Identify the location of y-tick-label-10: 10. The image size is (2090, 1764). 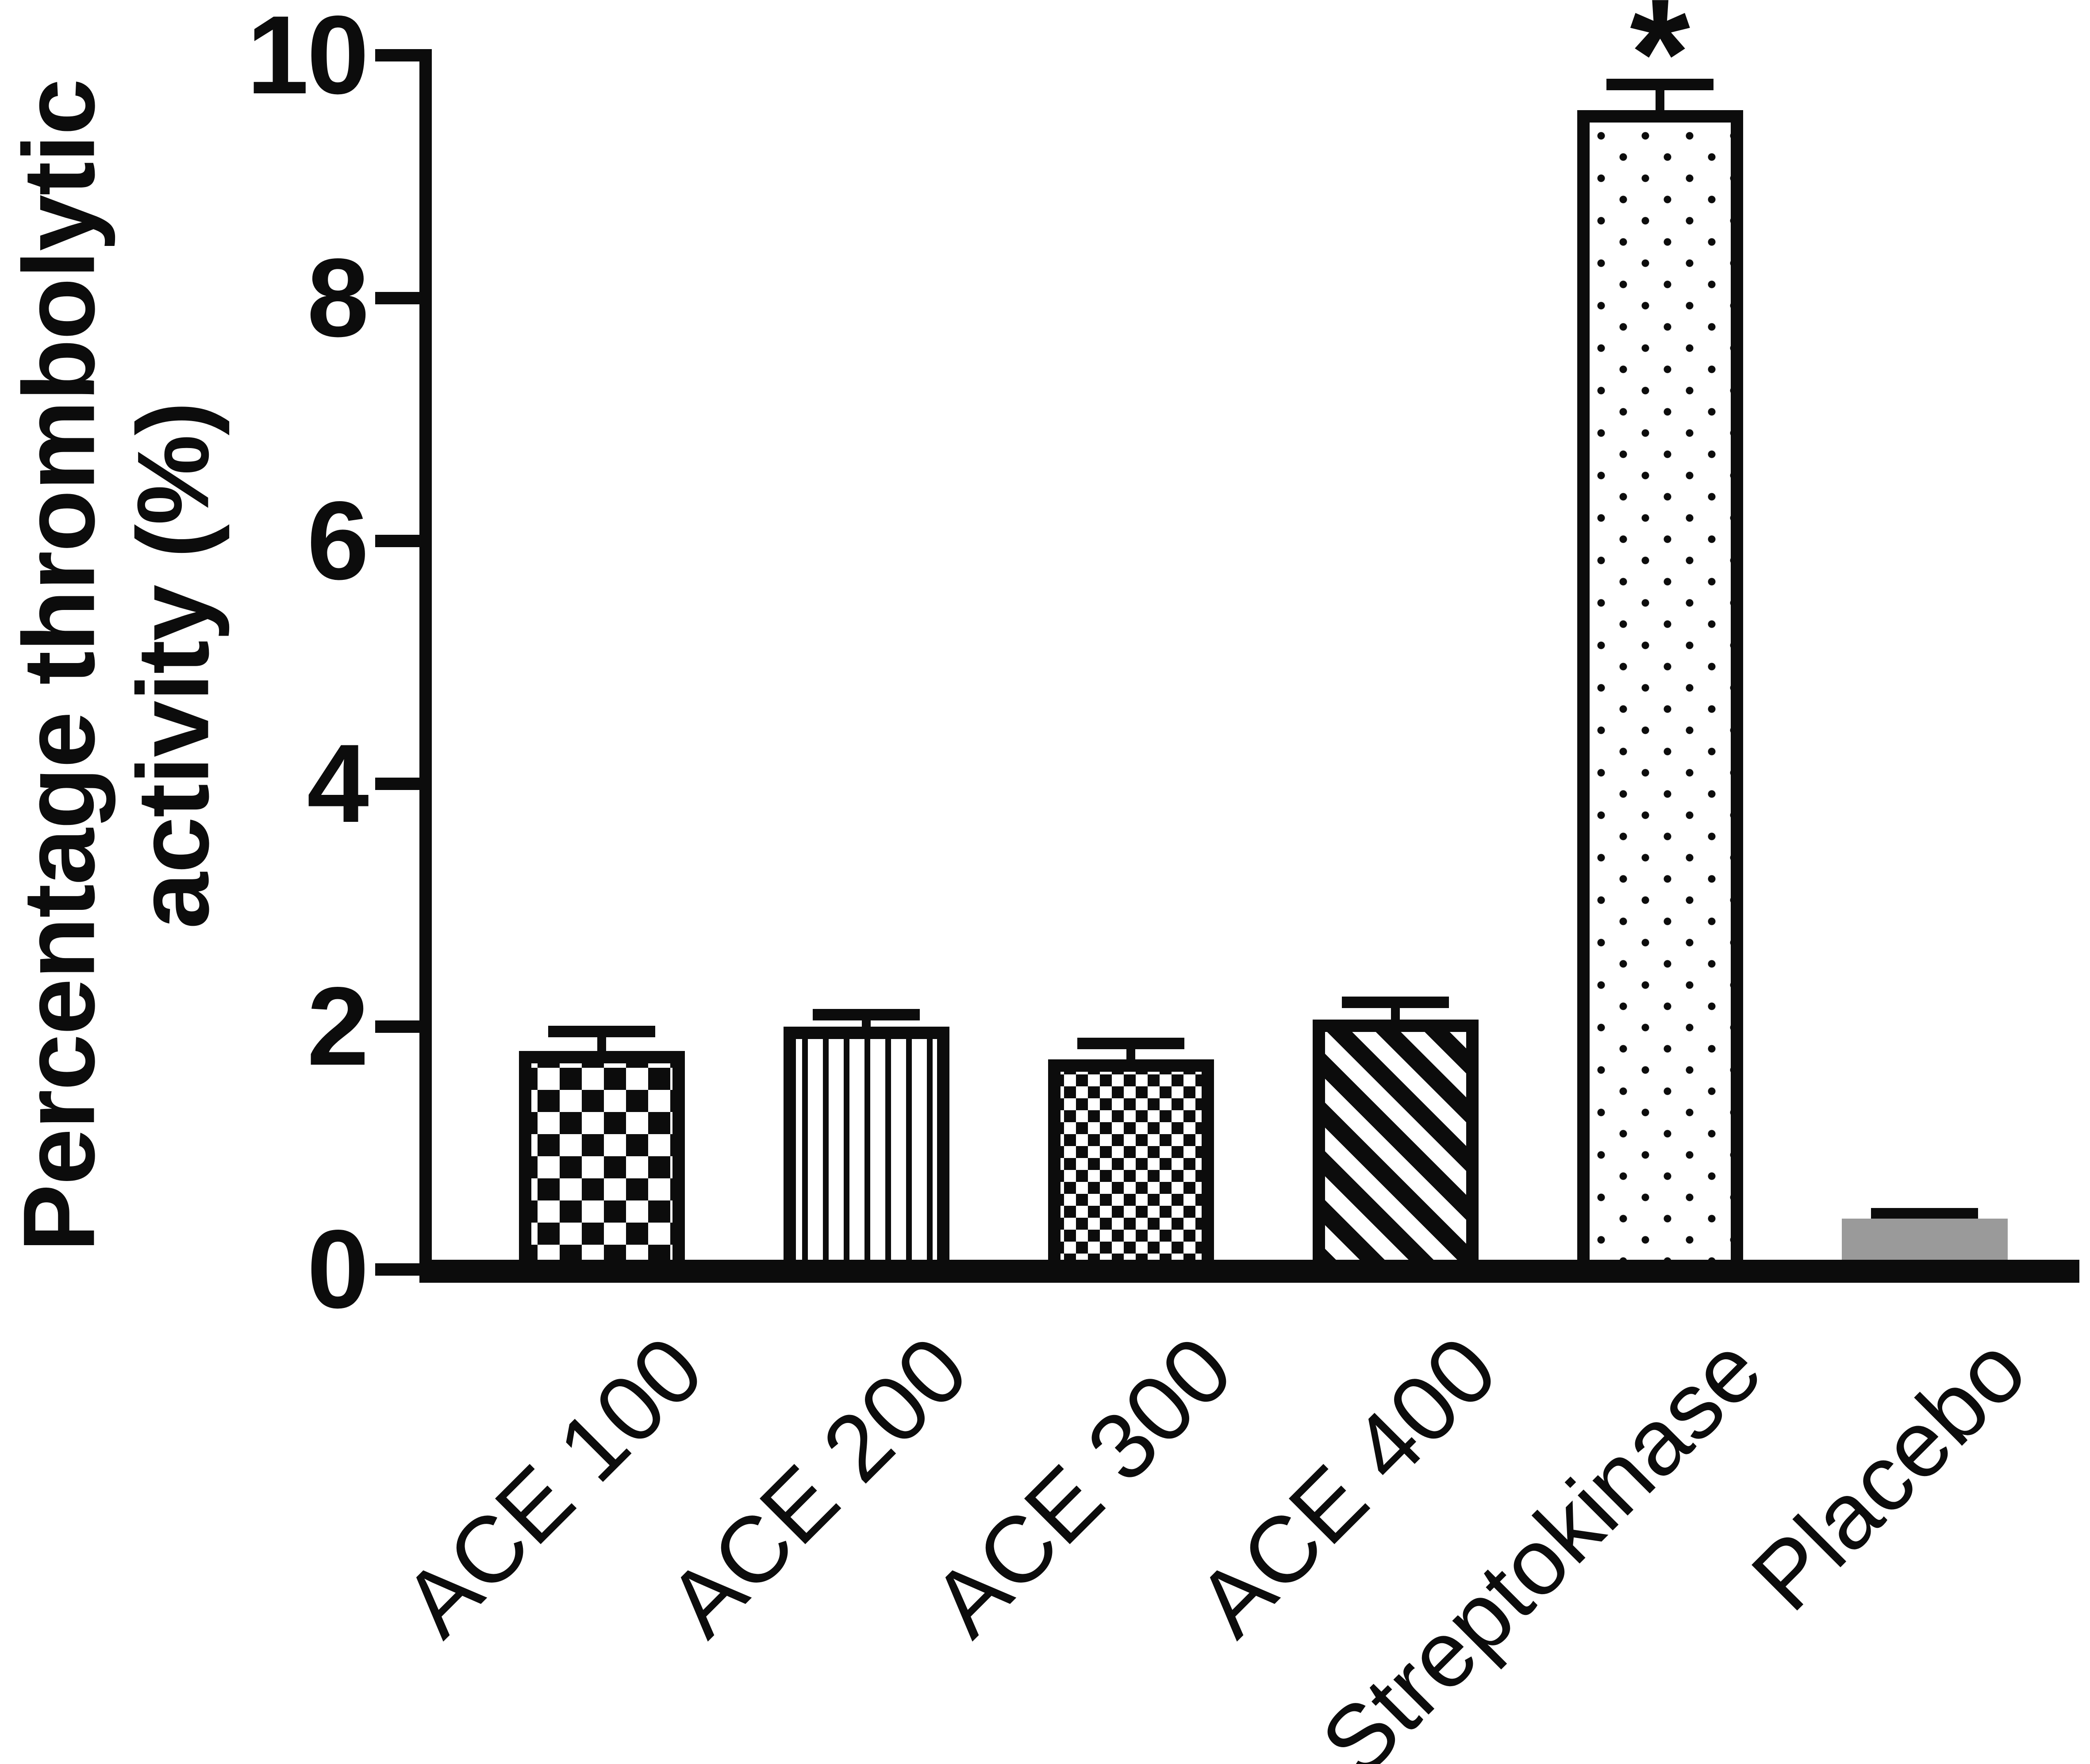
(308, 58).